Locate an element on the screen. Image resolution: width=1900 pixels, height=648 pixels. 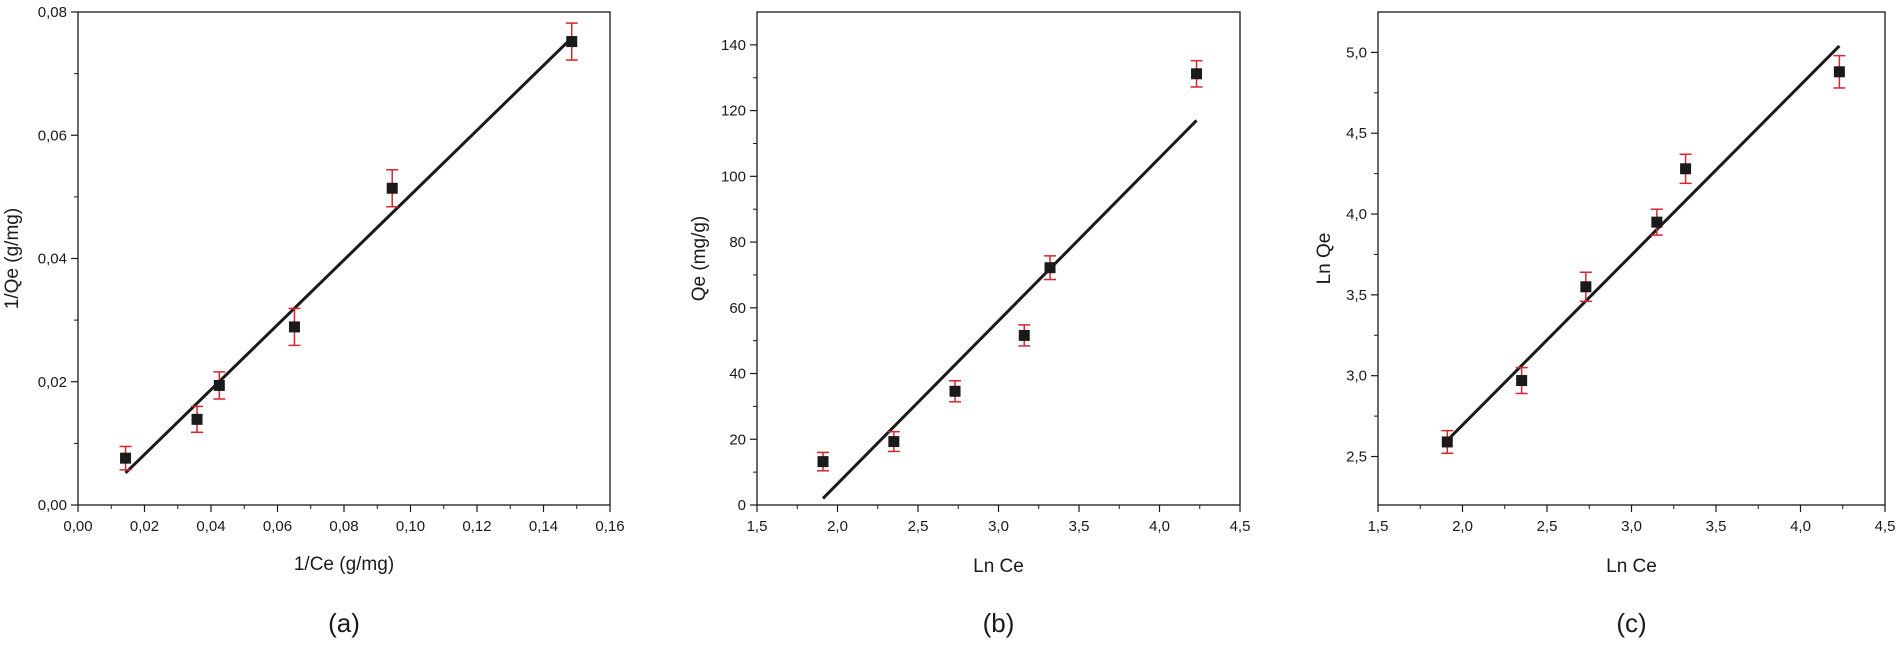
y-tick-label: 20 is located at coordinates (737, 439).